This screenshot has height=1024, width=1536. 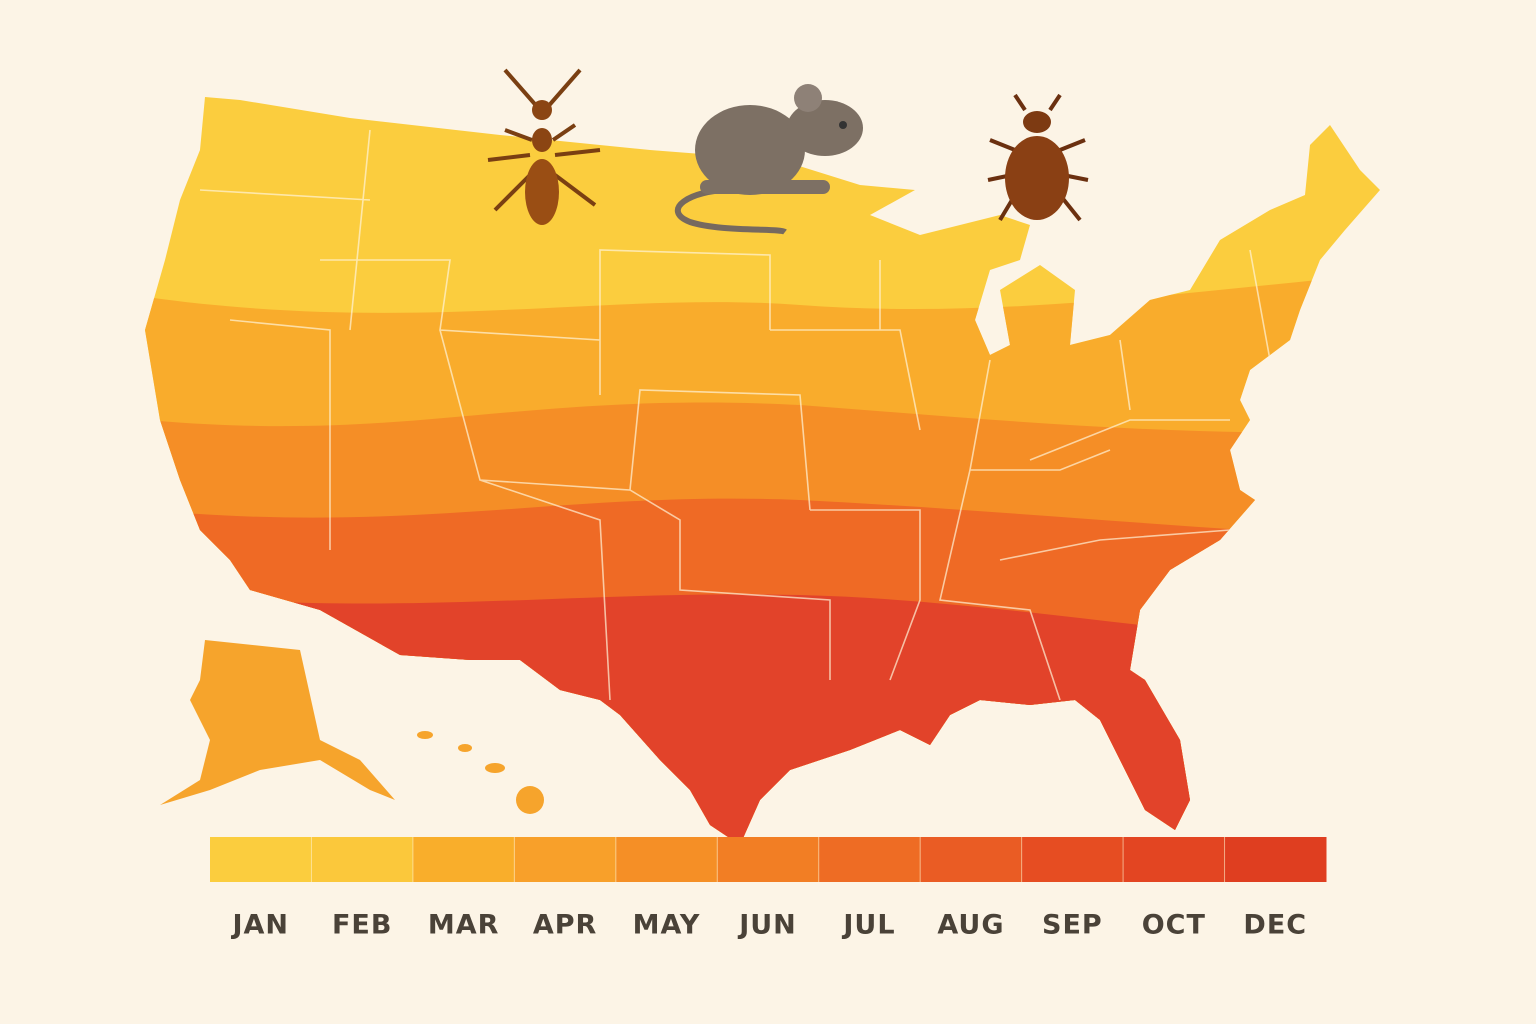 I want to click on month-label: SEP, so click(x=1072, y=925).